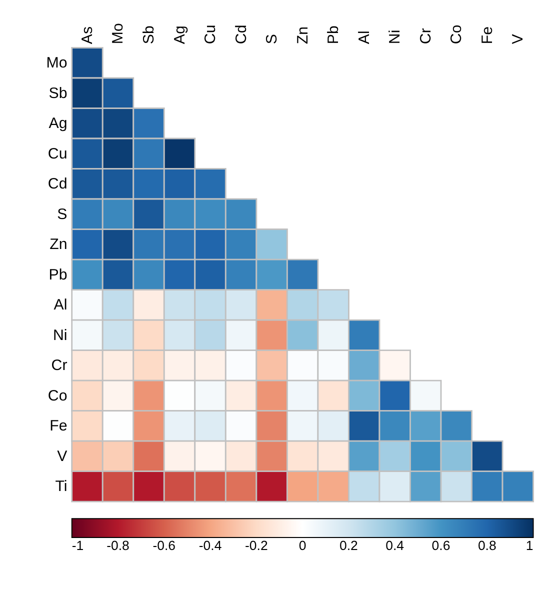  I want to click on color-bar-label: -0.4, so click(210, 545).